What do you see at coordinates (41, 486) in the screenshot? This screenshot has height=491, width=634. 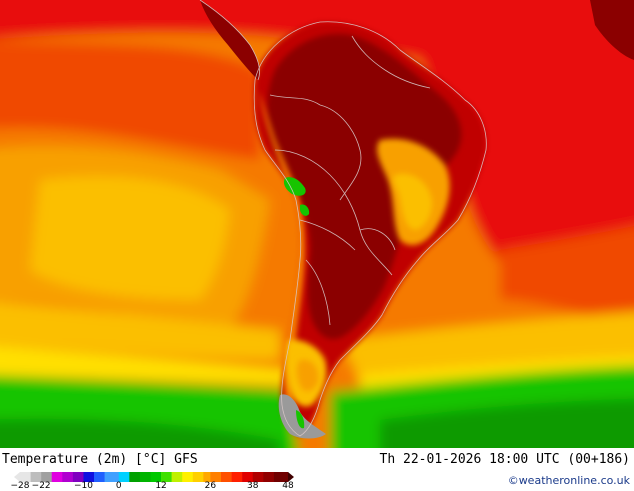 I see `legend-tick-label: −22` at bounding box center [41, 486].